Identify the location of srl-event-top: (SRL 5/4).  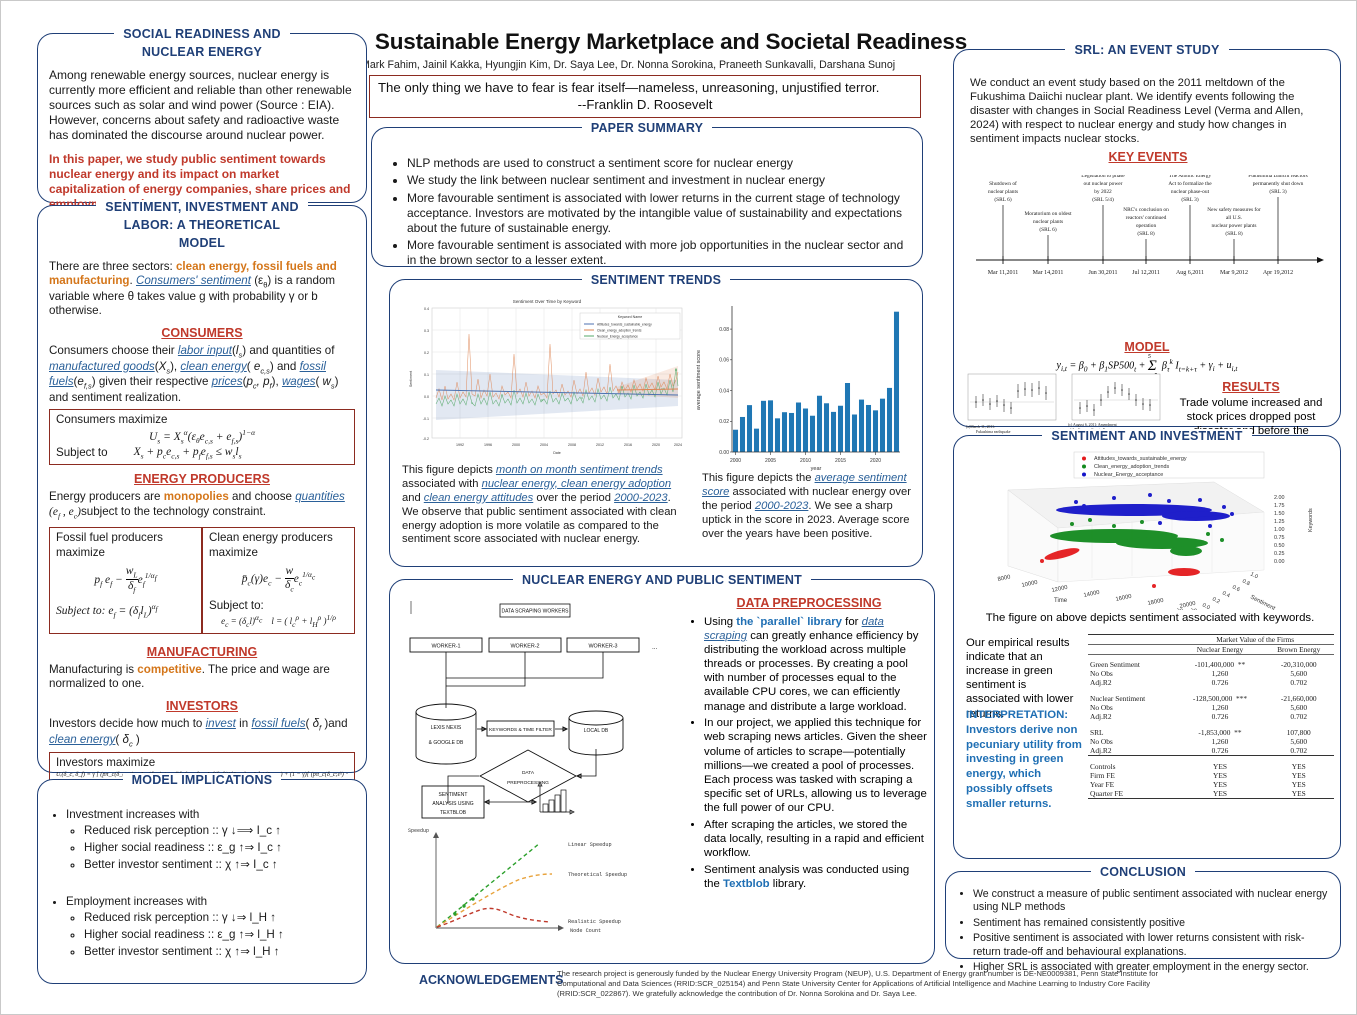
(1103, 199).